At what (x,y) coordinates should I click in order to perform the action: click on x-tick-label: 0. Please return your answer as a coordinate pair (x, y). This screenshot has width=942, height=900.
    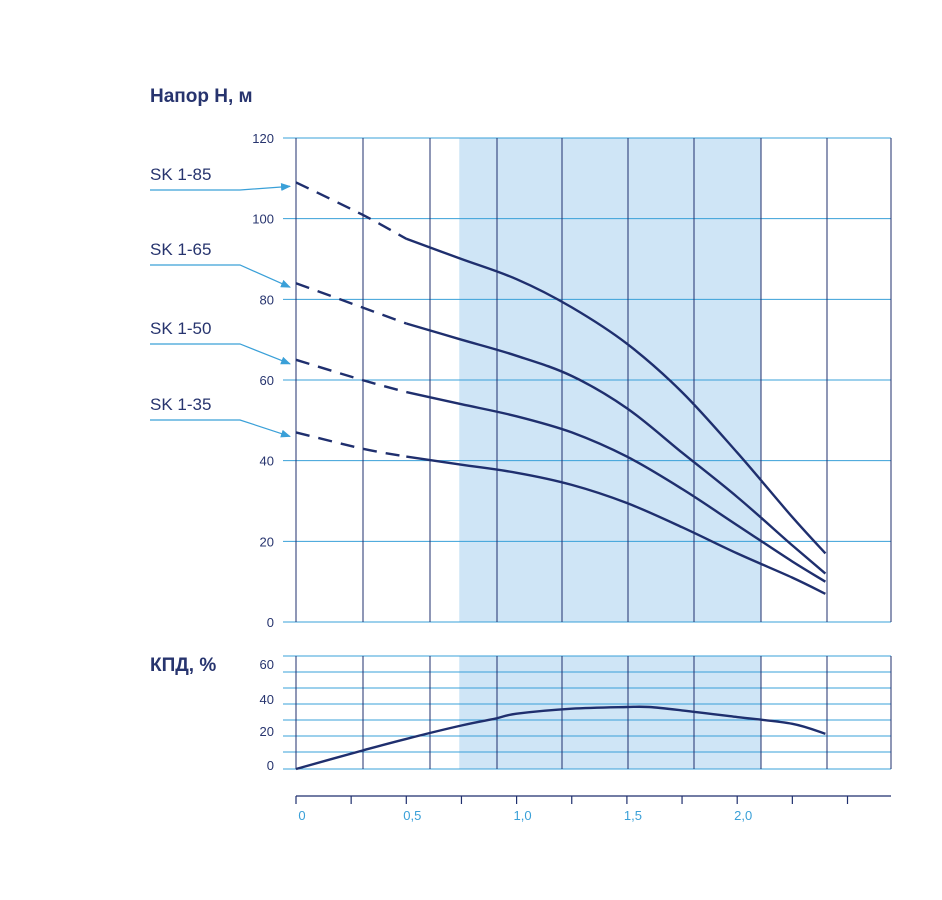
    Looking at the image, I should click on (301, 815).